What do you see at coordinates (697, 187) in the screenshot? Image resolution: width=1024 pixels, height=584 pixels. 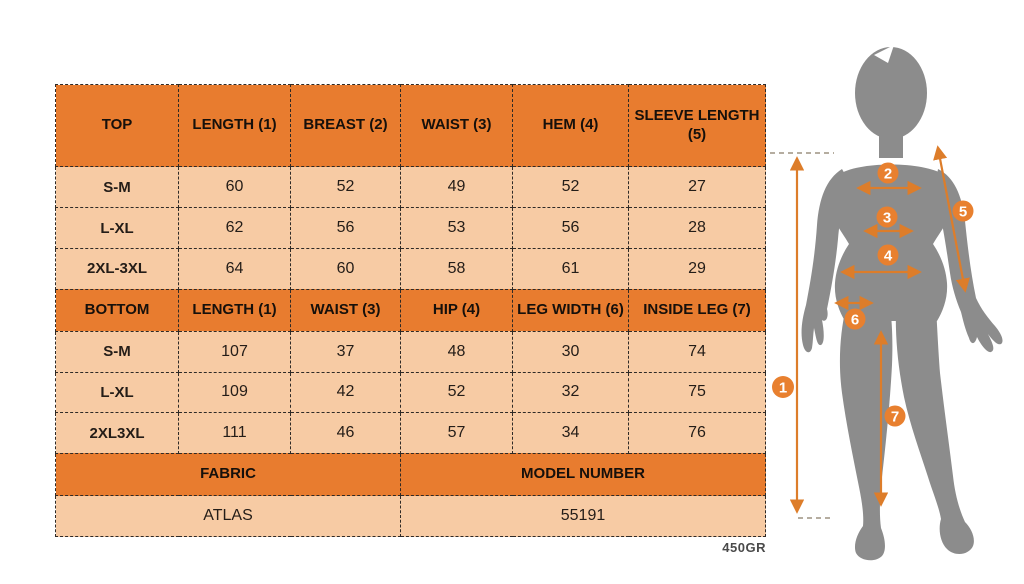 I see `table-cell: 27` at bounding box center [697, 187].